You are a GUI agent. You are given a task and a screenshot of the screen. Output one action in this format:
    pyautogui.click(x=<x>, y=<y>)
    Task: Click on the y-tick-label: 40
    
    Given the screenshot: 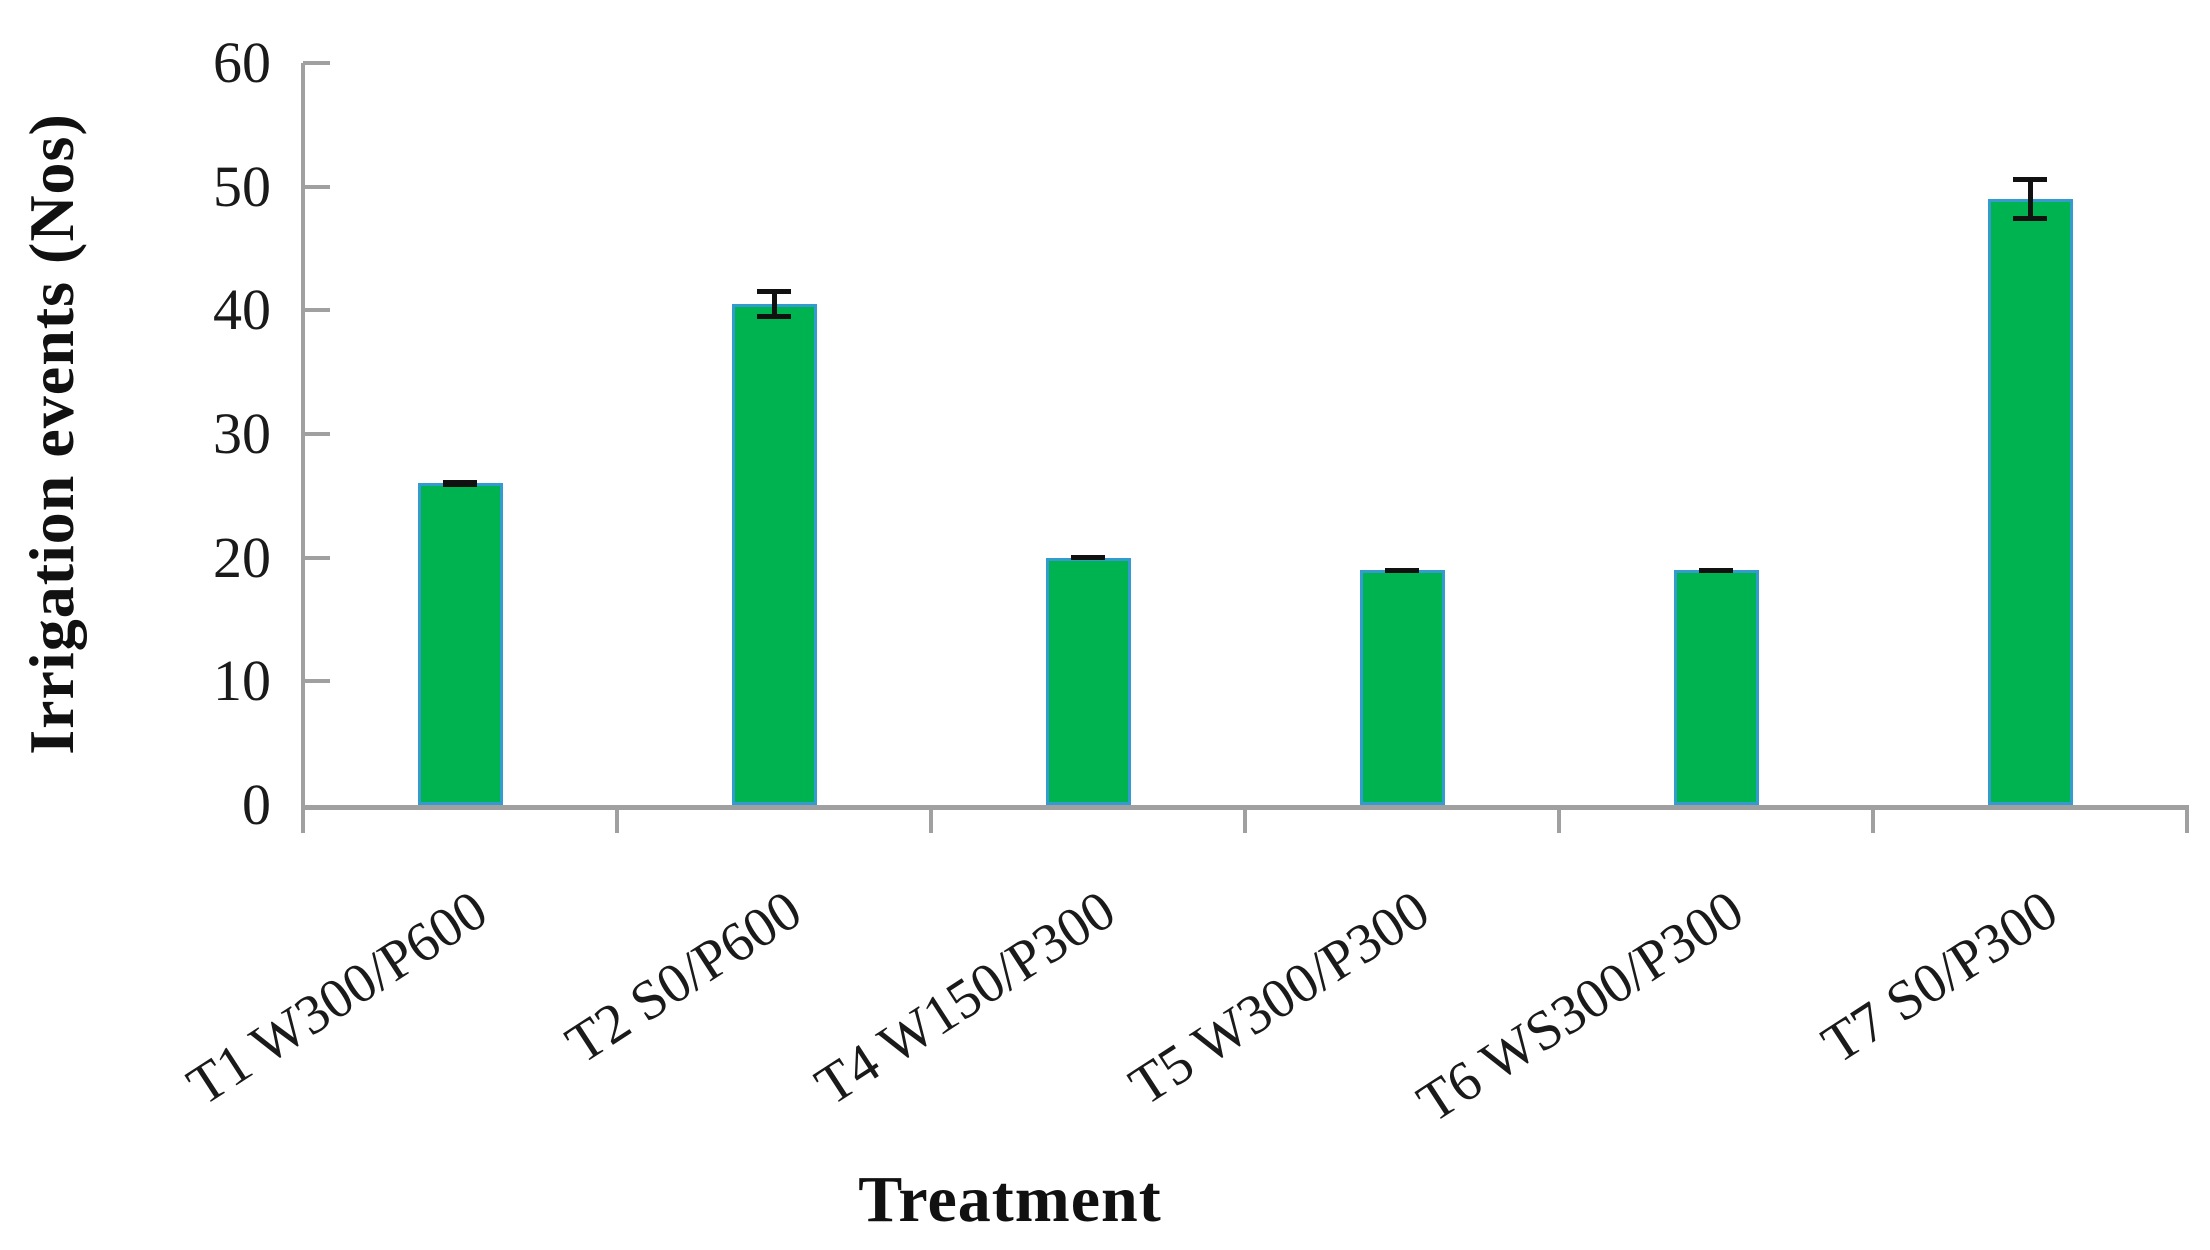 What is the action you would take?
    pyautogui.click(x=242, y=310)
    